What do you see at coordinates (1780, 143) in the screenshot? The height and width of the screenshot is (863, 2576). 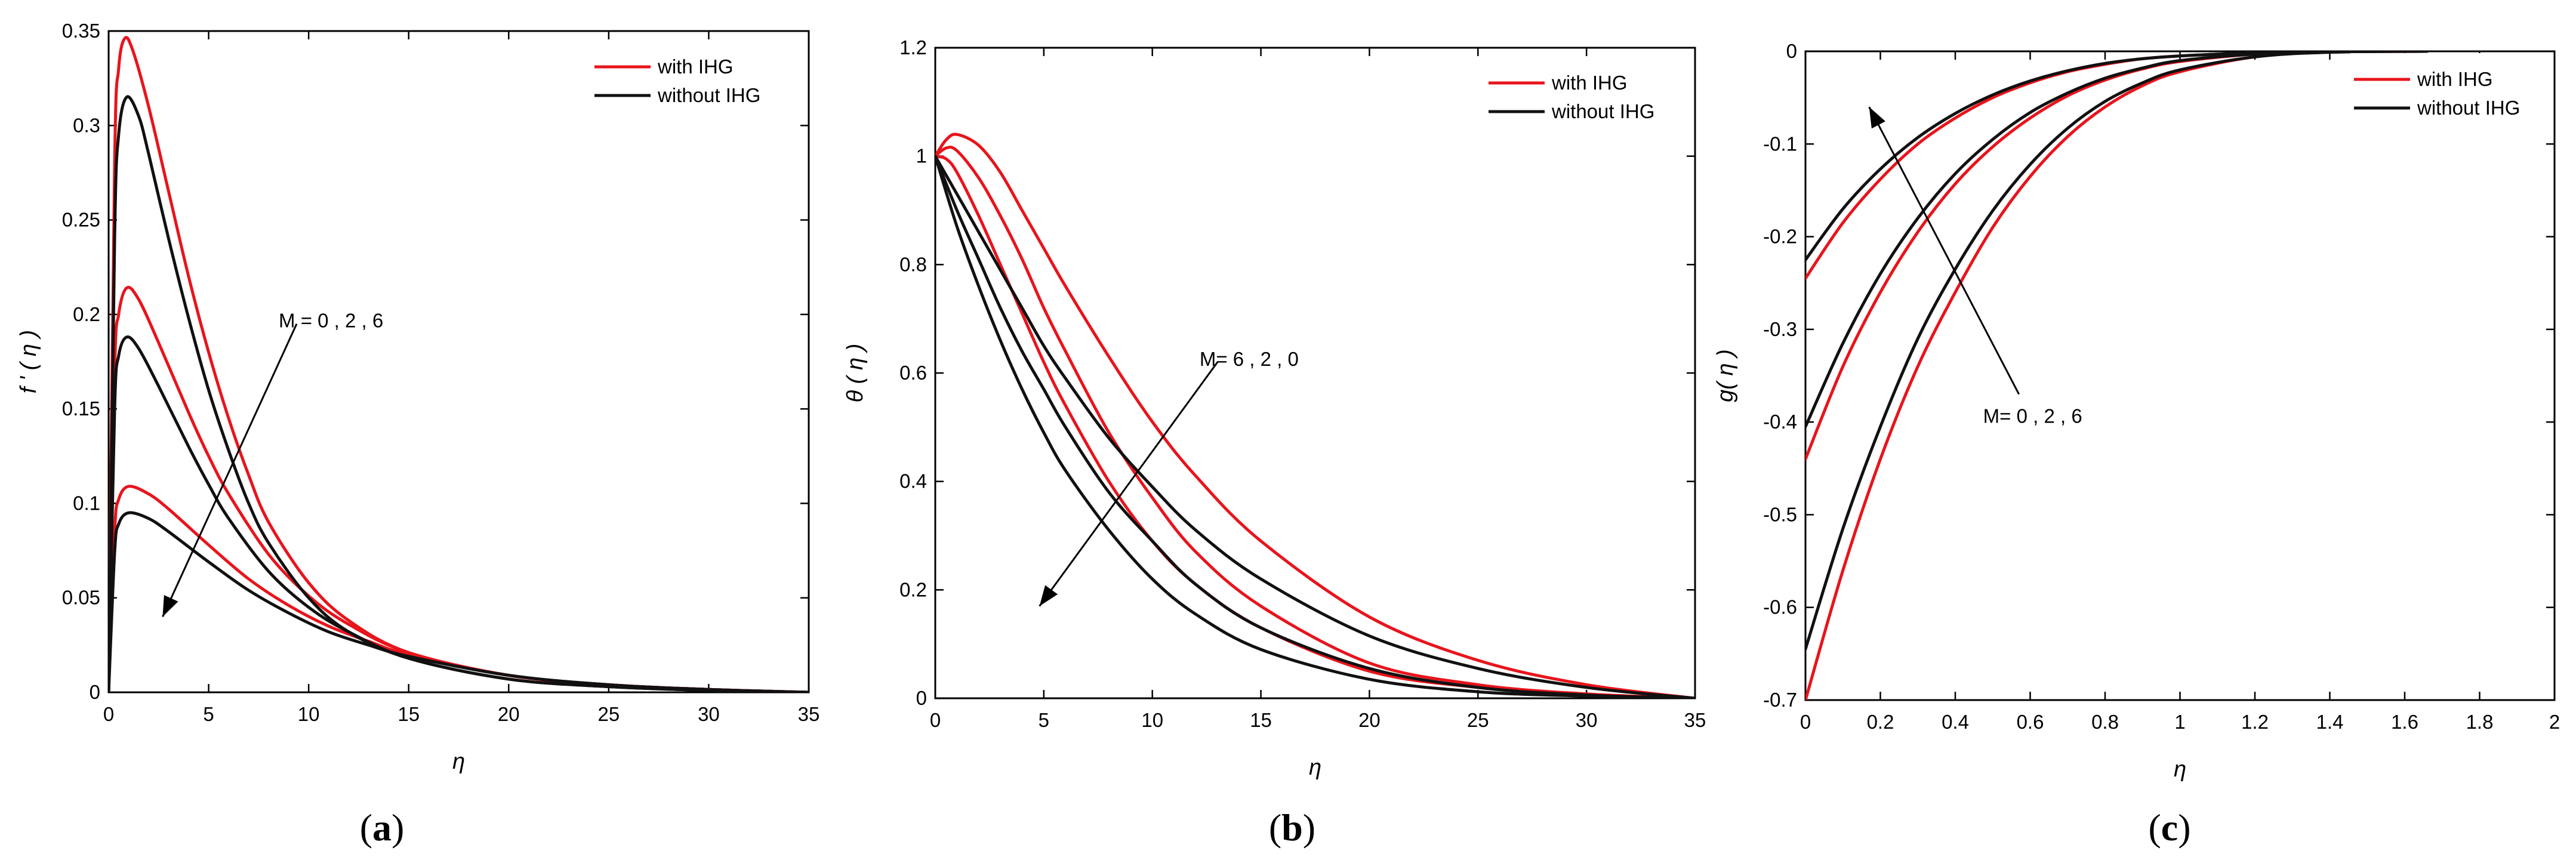 I see `y-tick-label: -0.1` at bounding box center [1780, 143].